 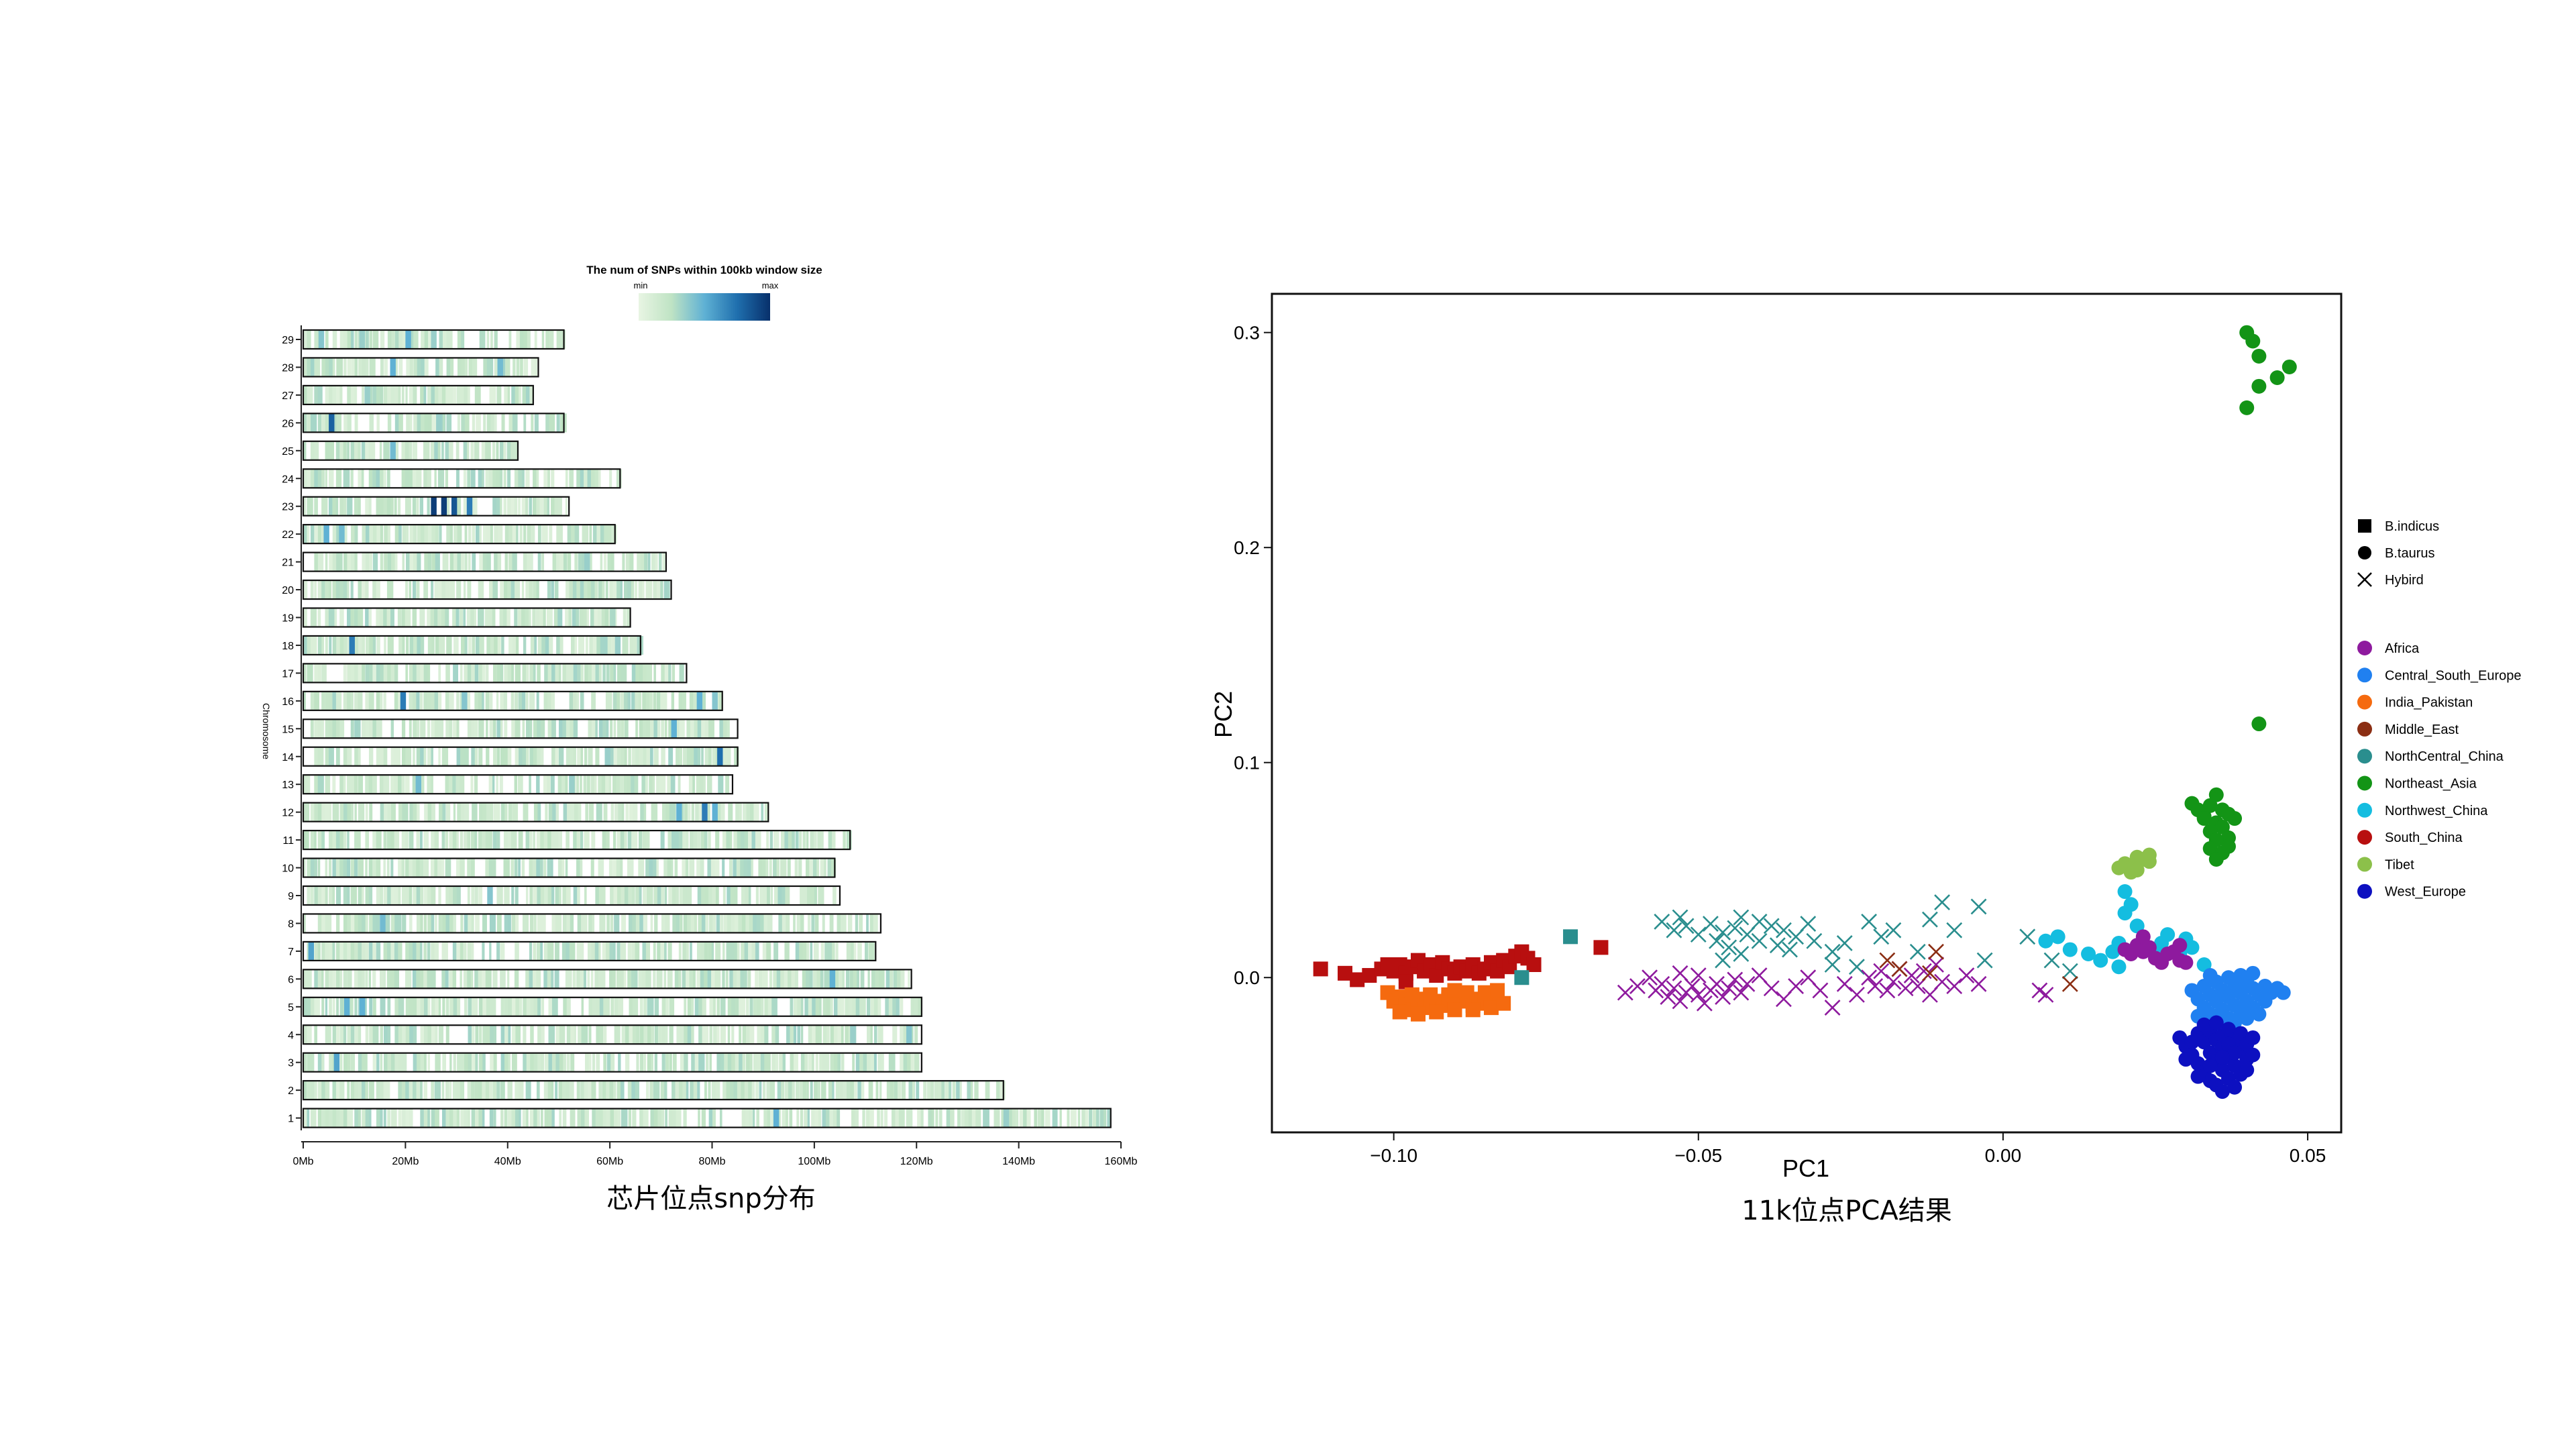 I want to click on legend-color-item: West_Europe, so click(x=2411, y=891).